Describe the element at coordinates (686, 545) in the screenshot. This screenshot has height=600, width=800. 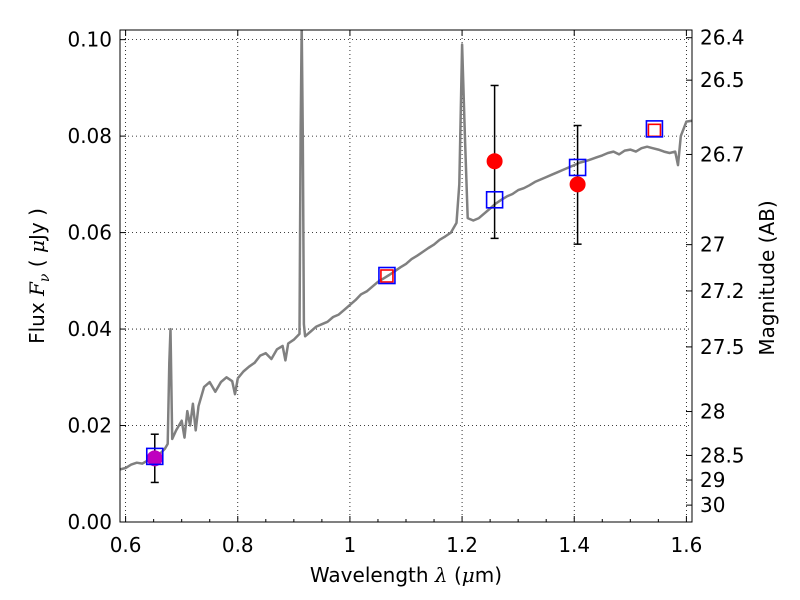
I see `x-tick-label: 1.6` at that location.